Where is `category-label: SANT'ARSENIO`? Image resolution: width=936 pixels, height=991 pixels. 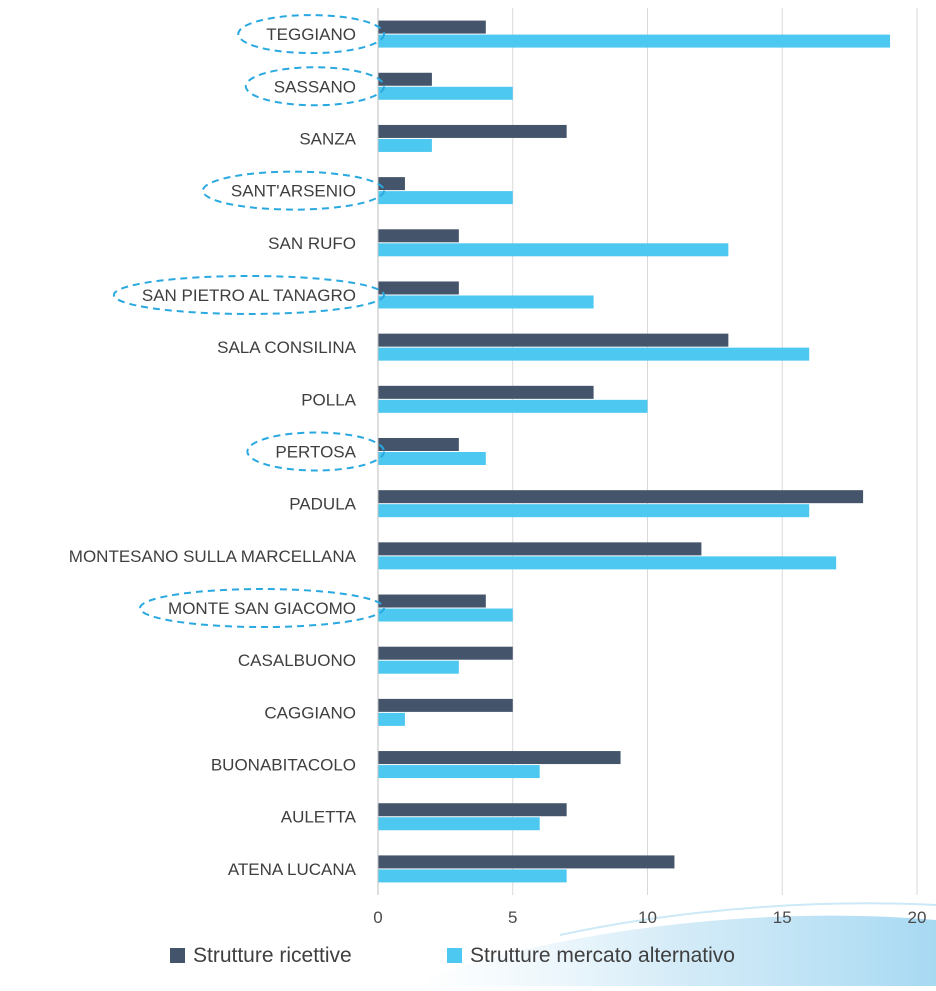
category-label: SANT'ARSENIO is located at coordinates (293, 191).